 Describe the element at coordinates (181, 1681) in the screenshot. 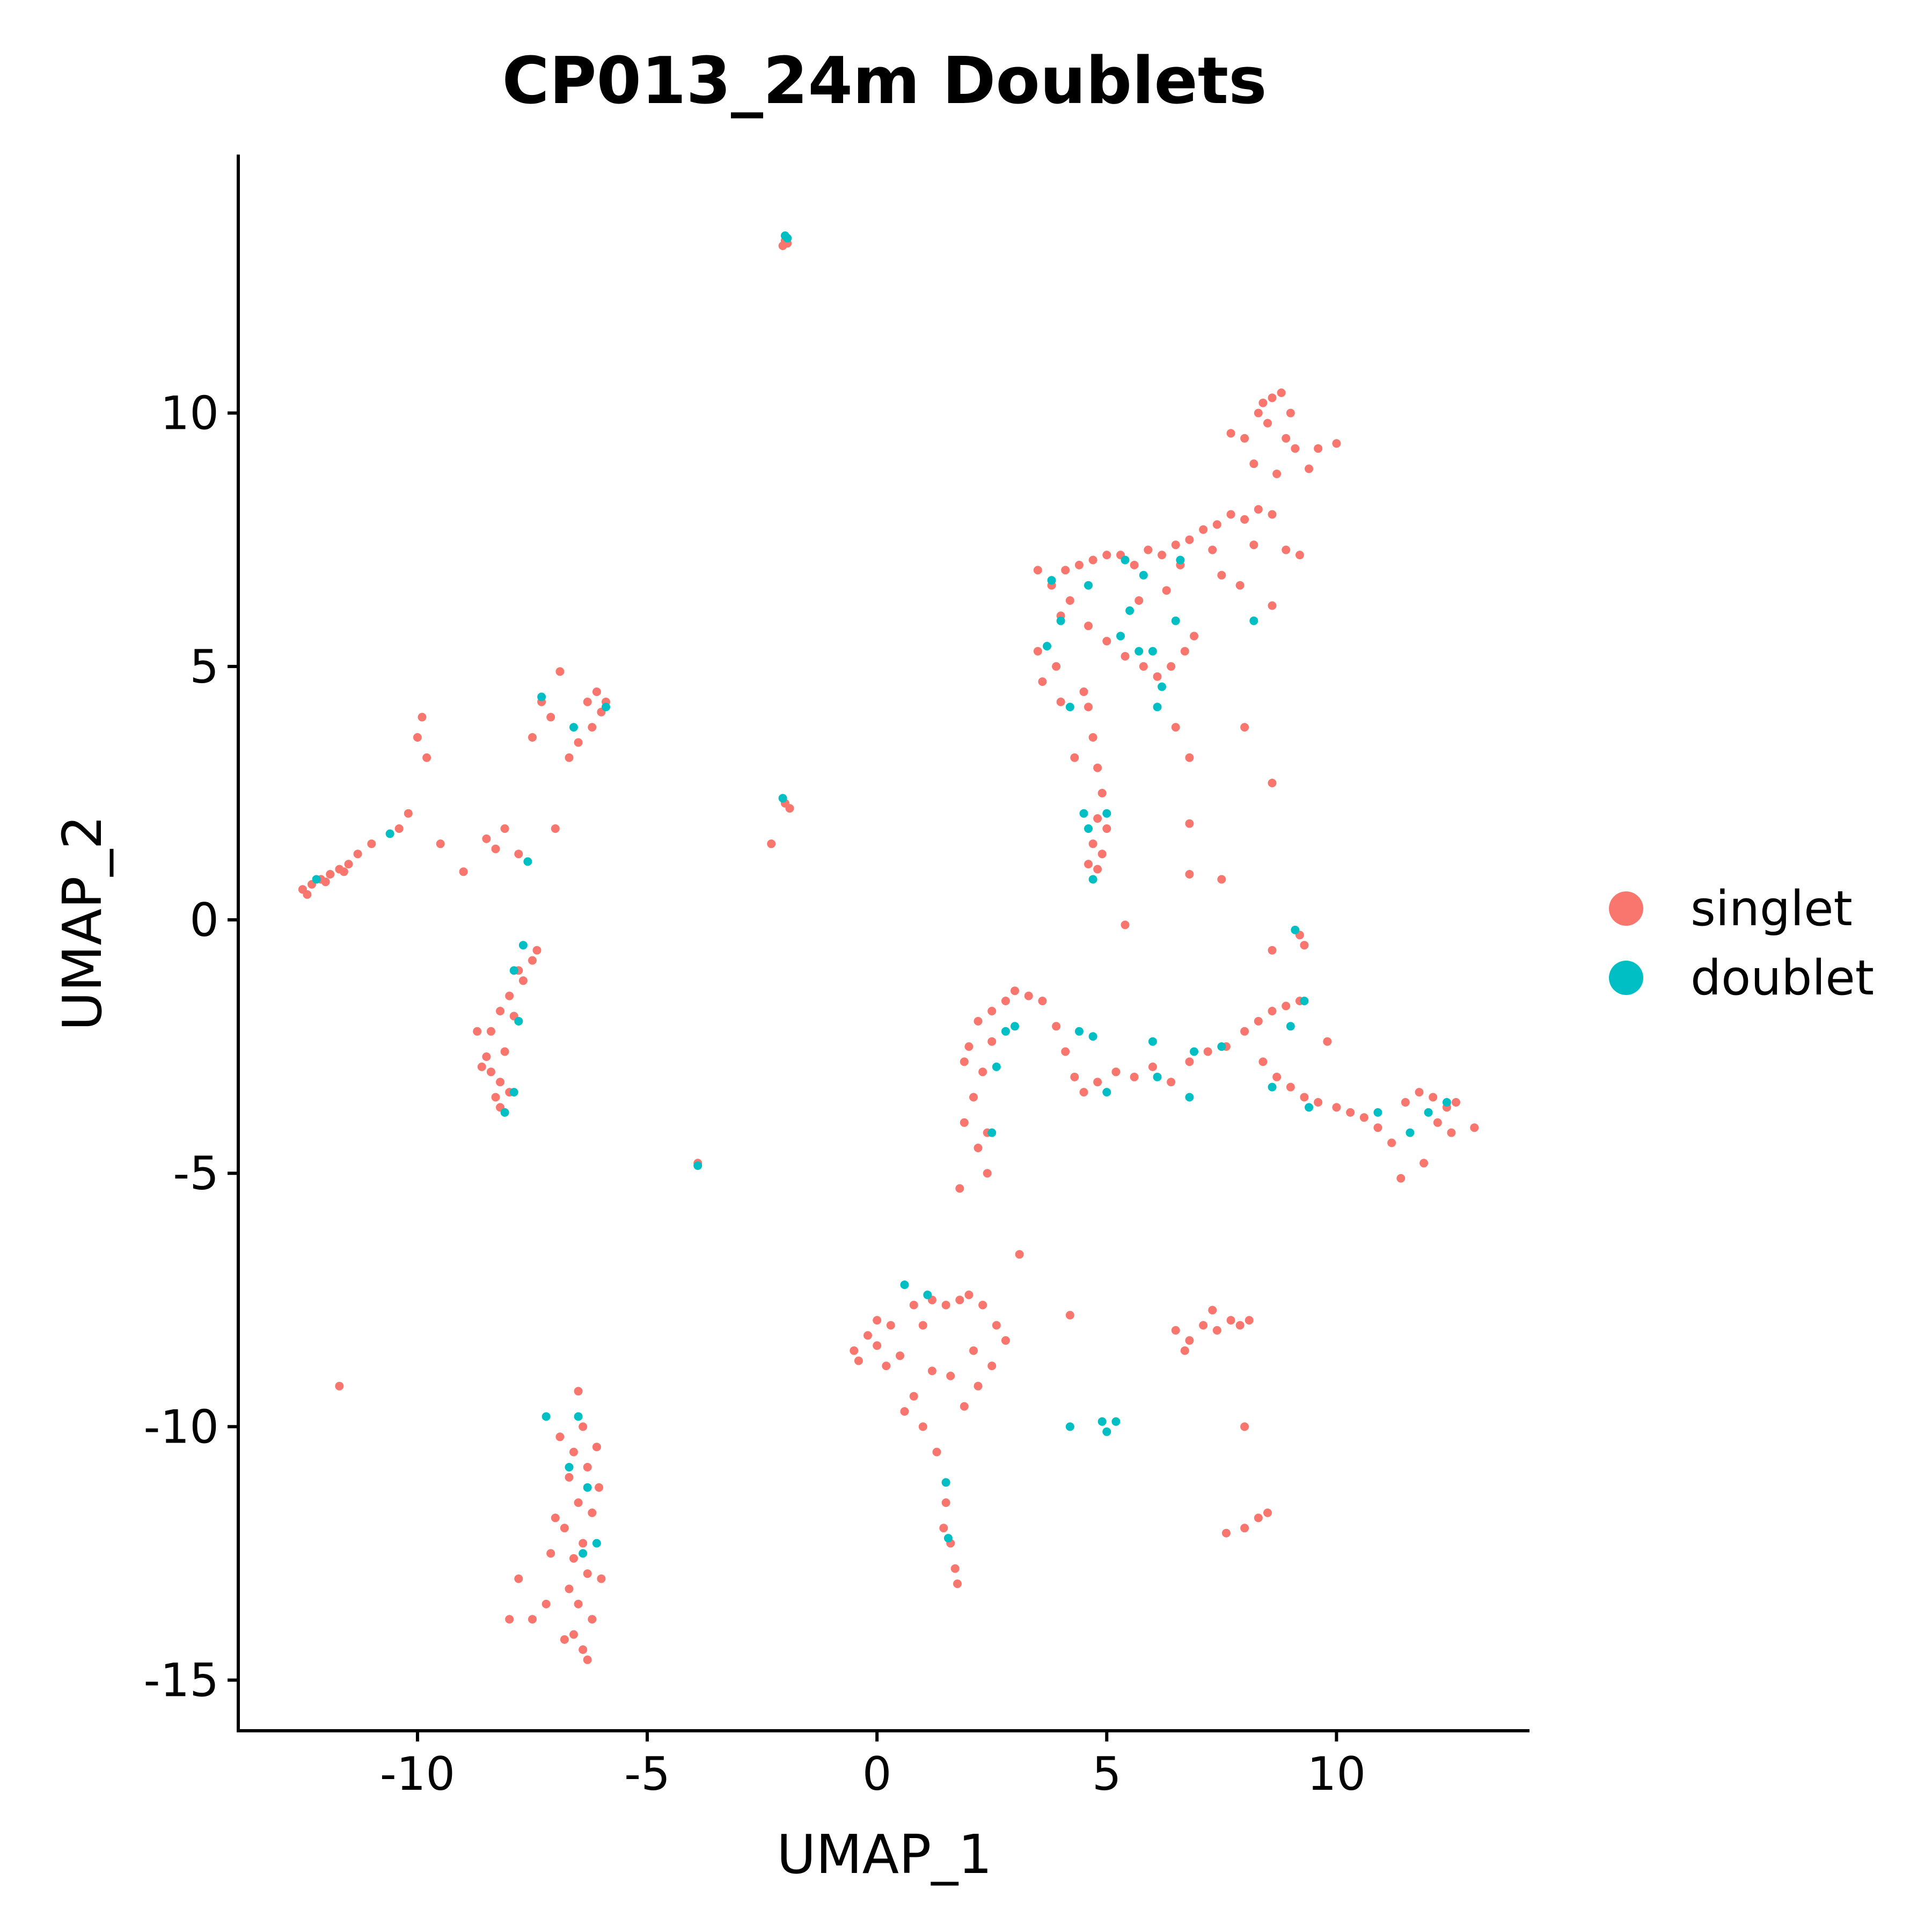

I see `y-tick-label: -15` at that location.